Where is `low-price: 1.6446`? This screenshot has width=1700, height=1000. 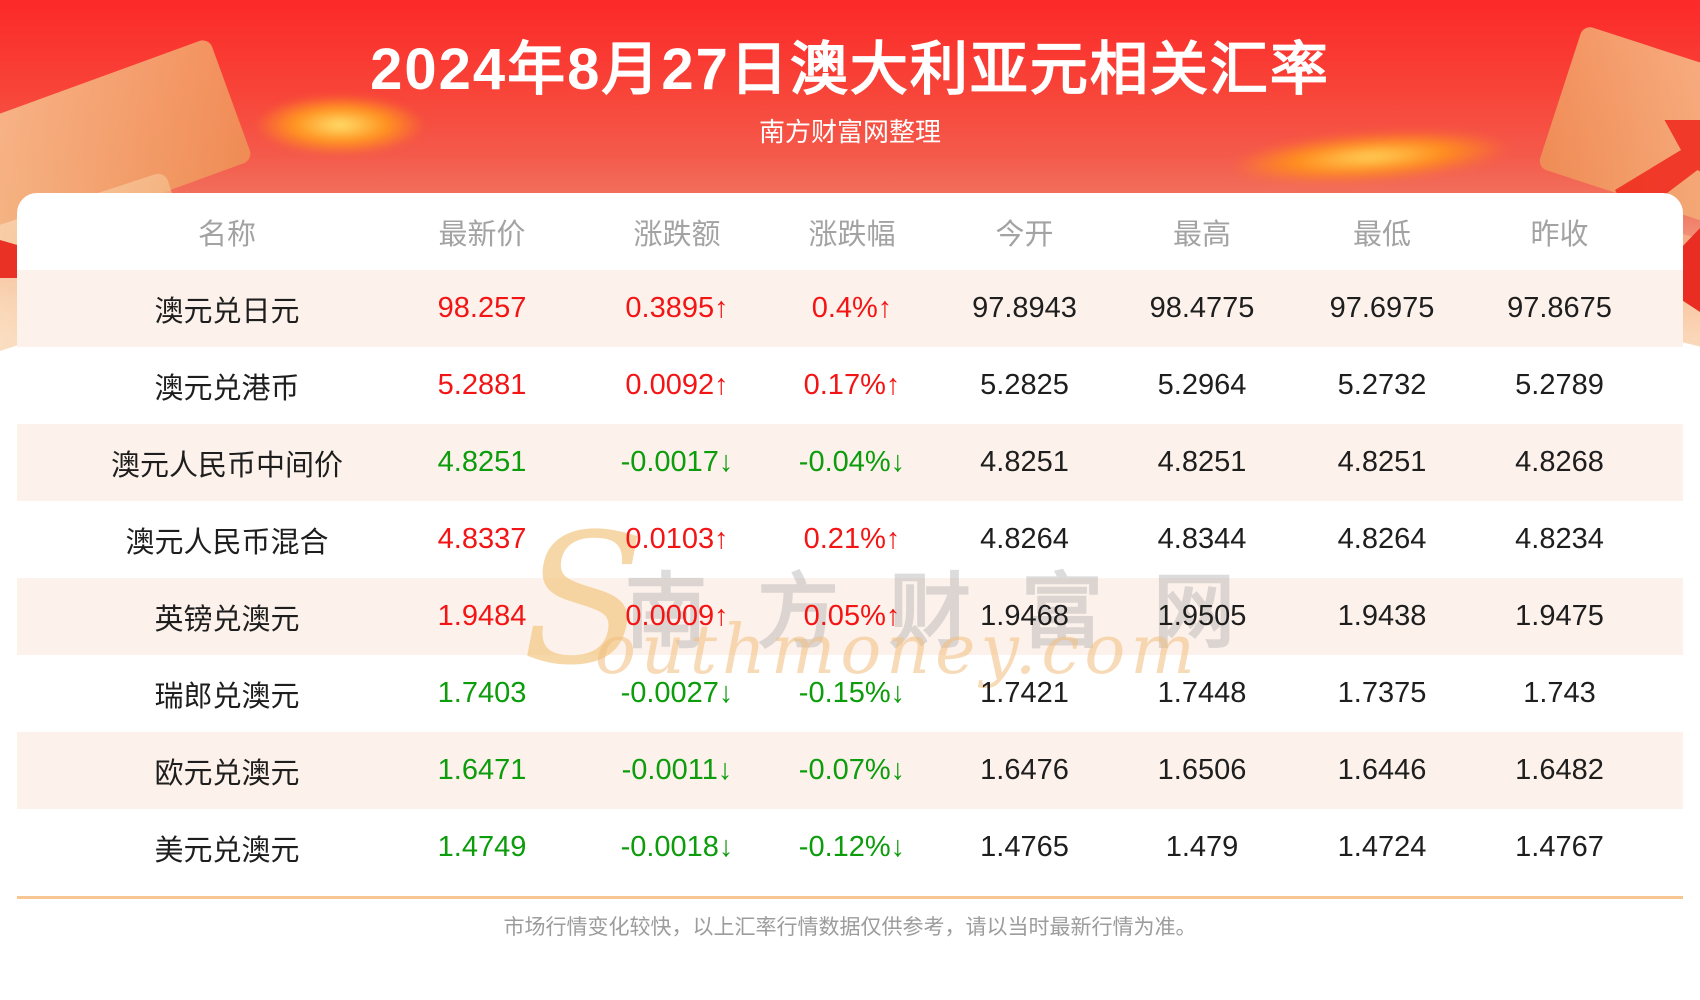
low-price: 1.6446 is located at coordinates (1382, 770).